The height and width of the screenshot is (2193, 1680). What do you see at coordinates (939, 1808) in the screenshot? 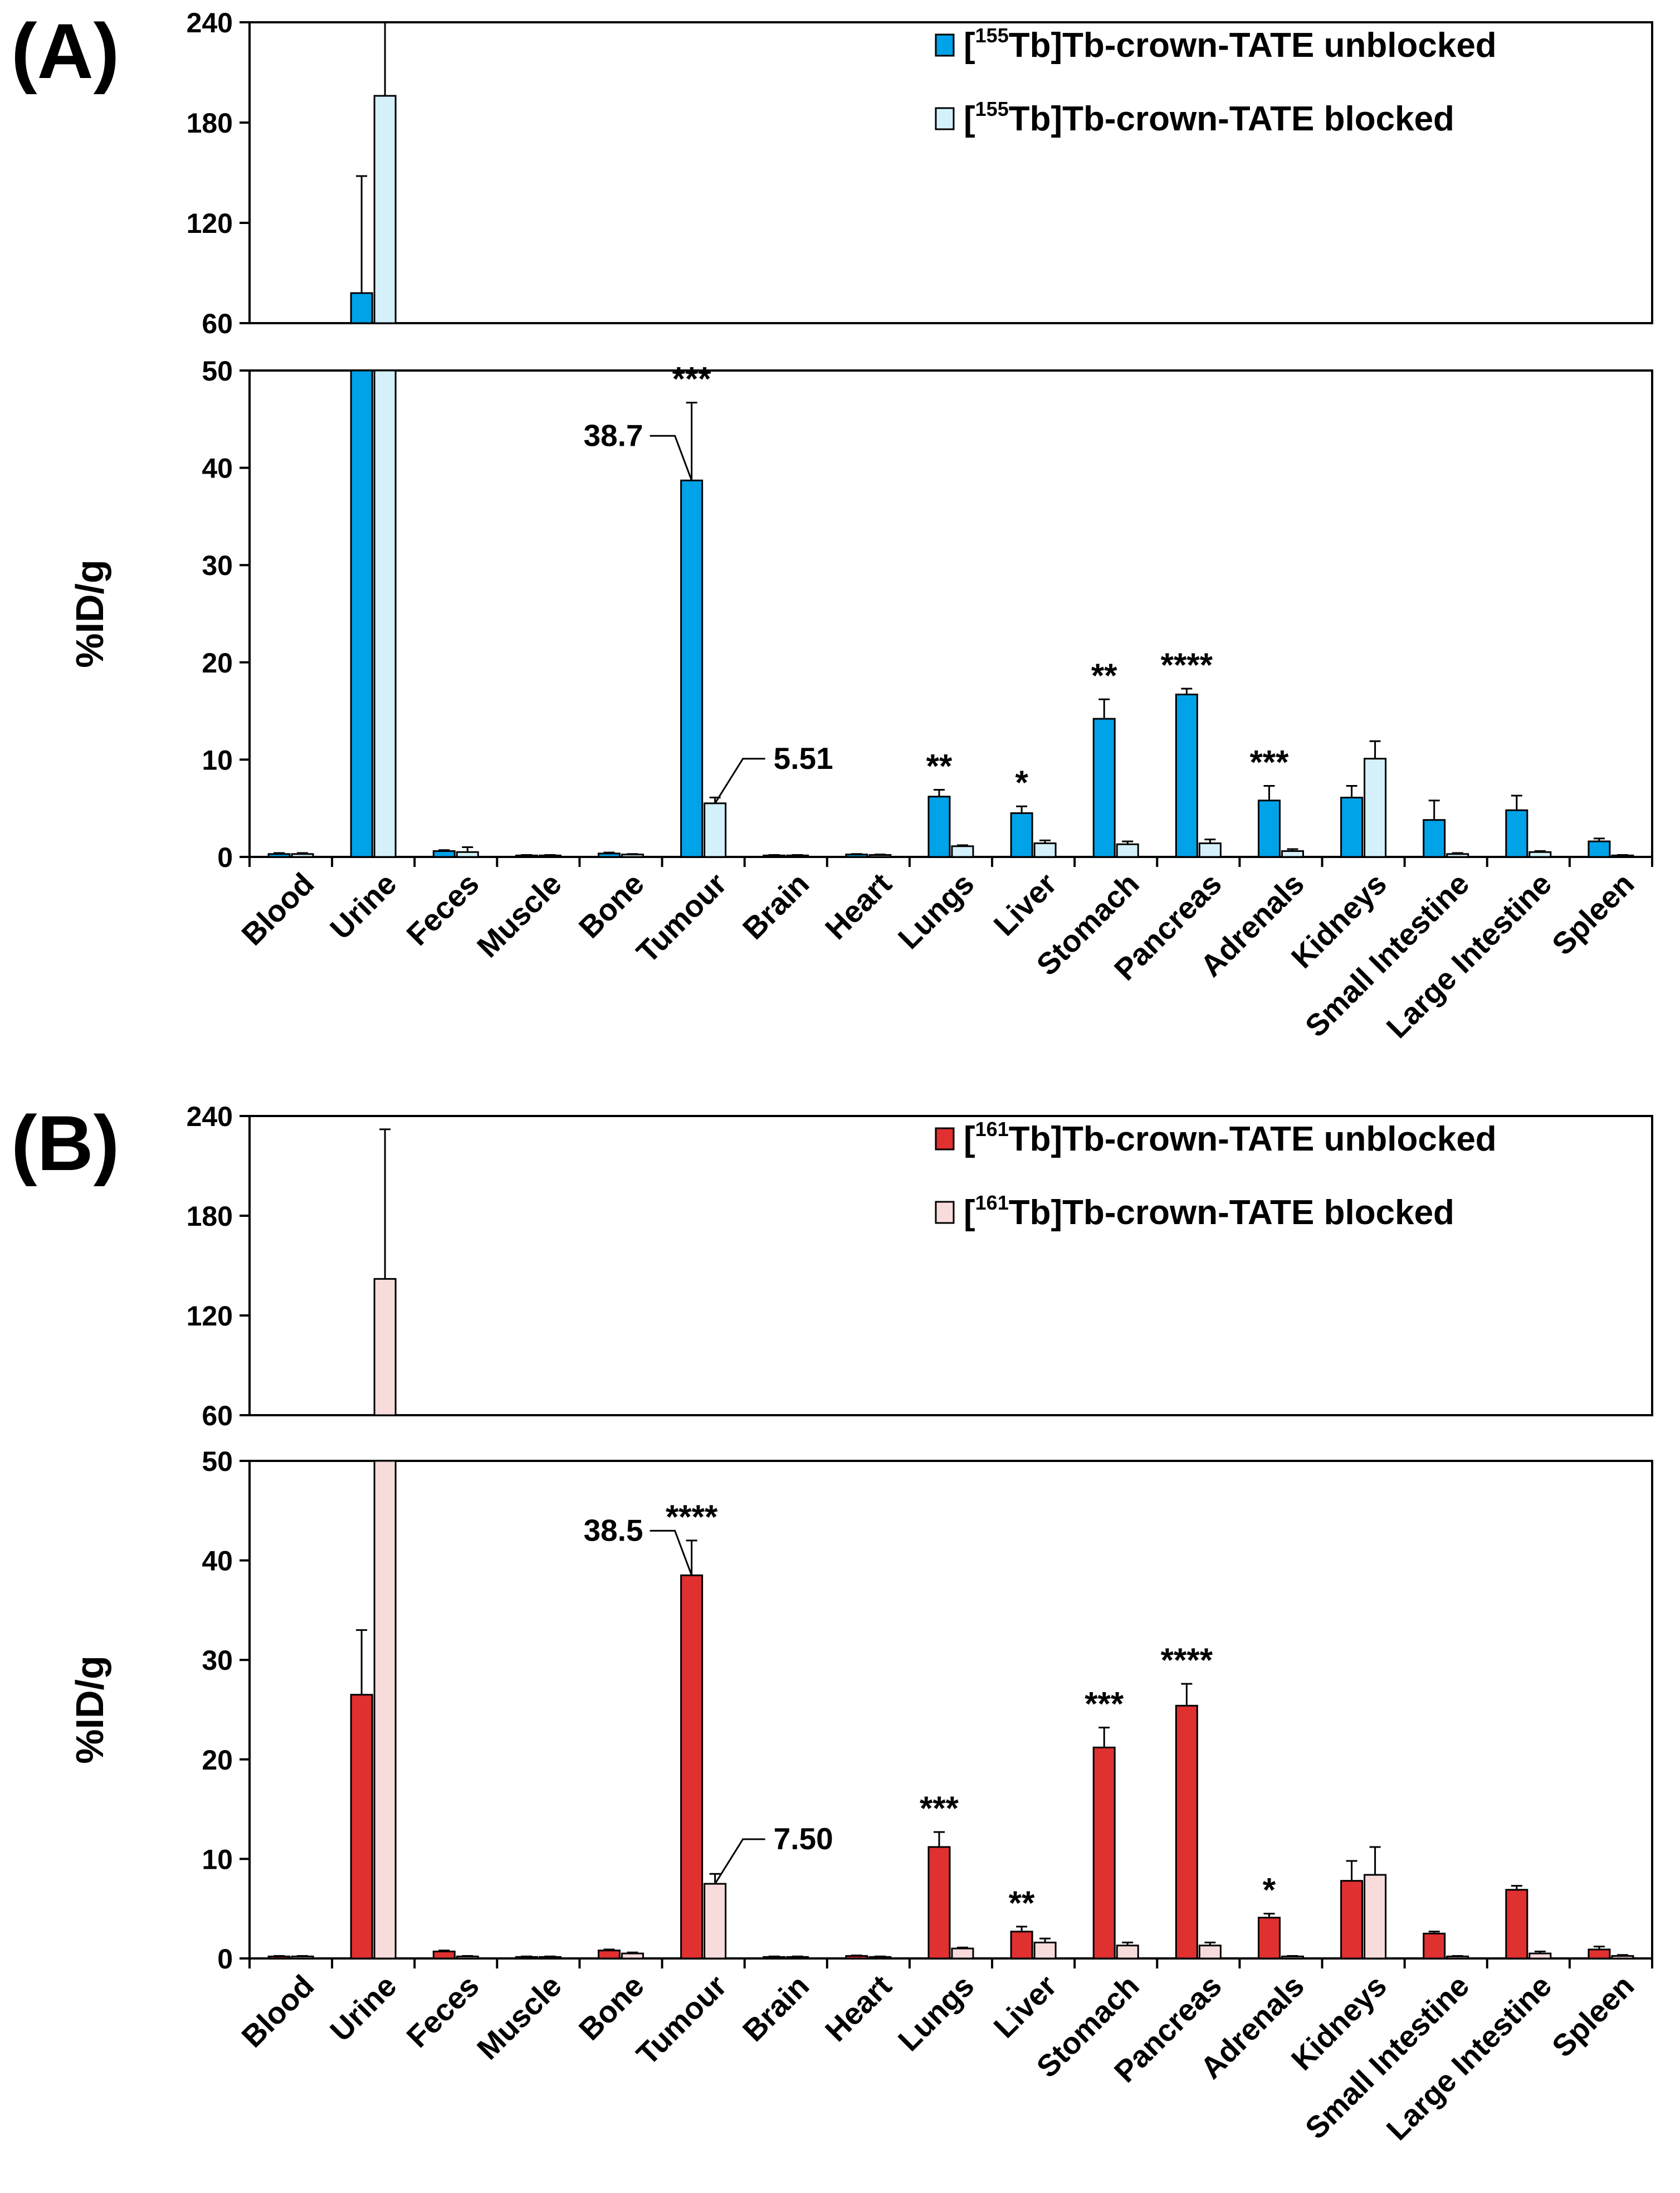
I see `significance-lungs: ***` at bounding box center [939, 1808].